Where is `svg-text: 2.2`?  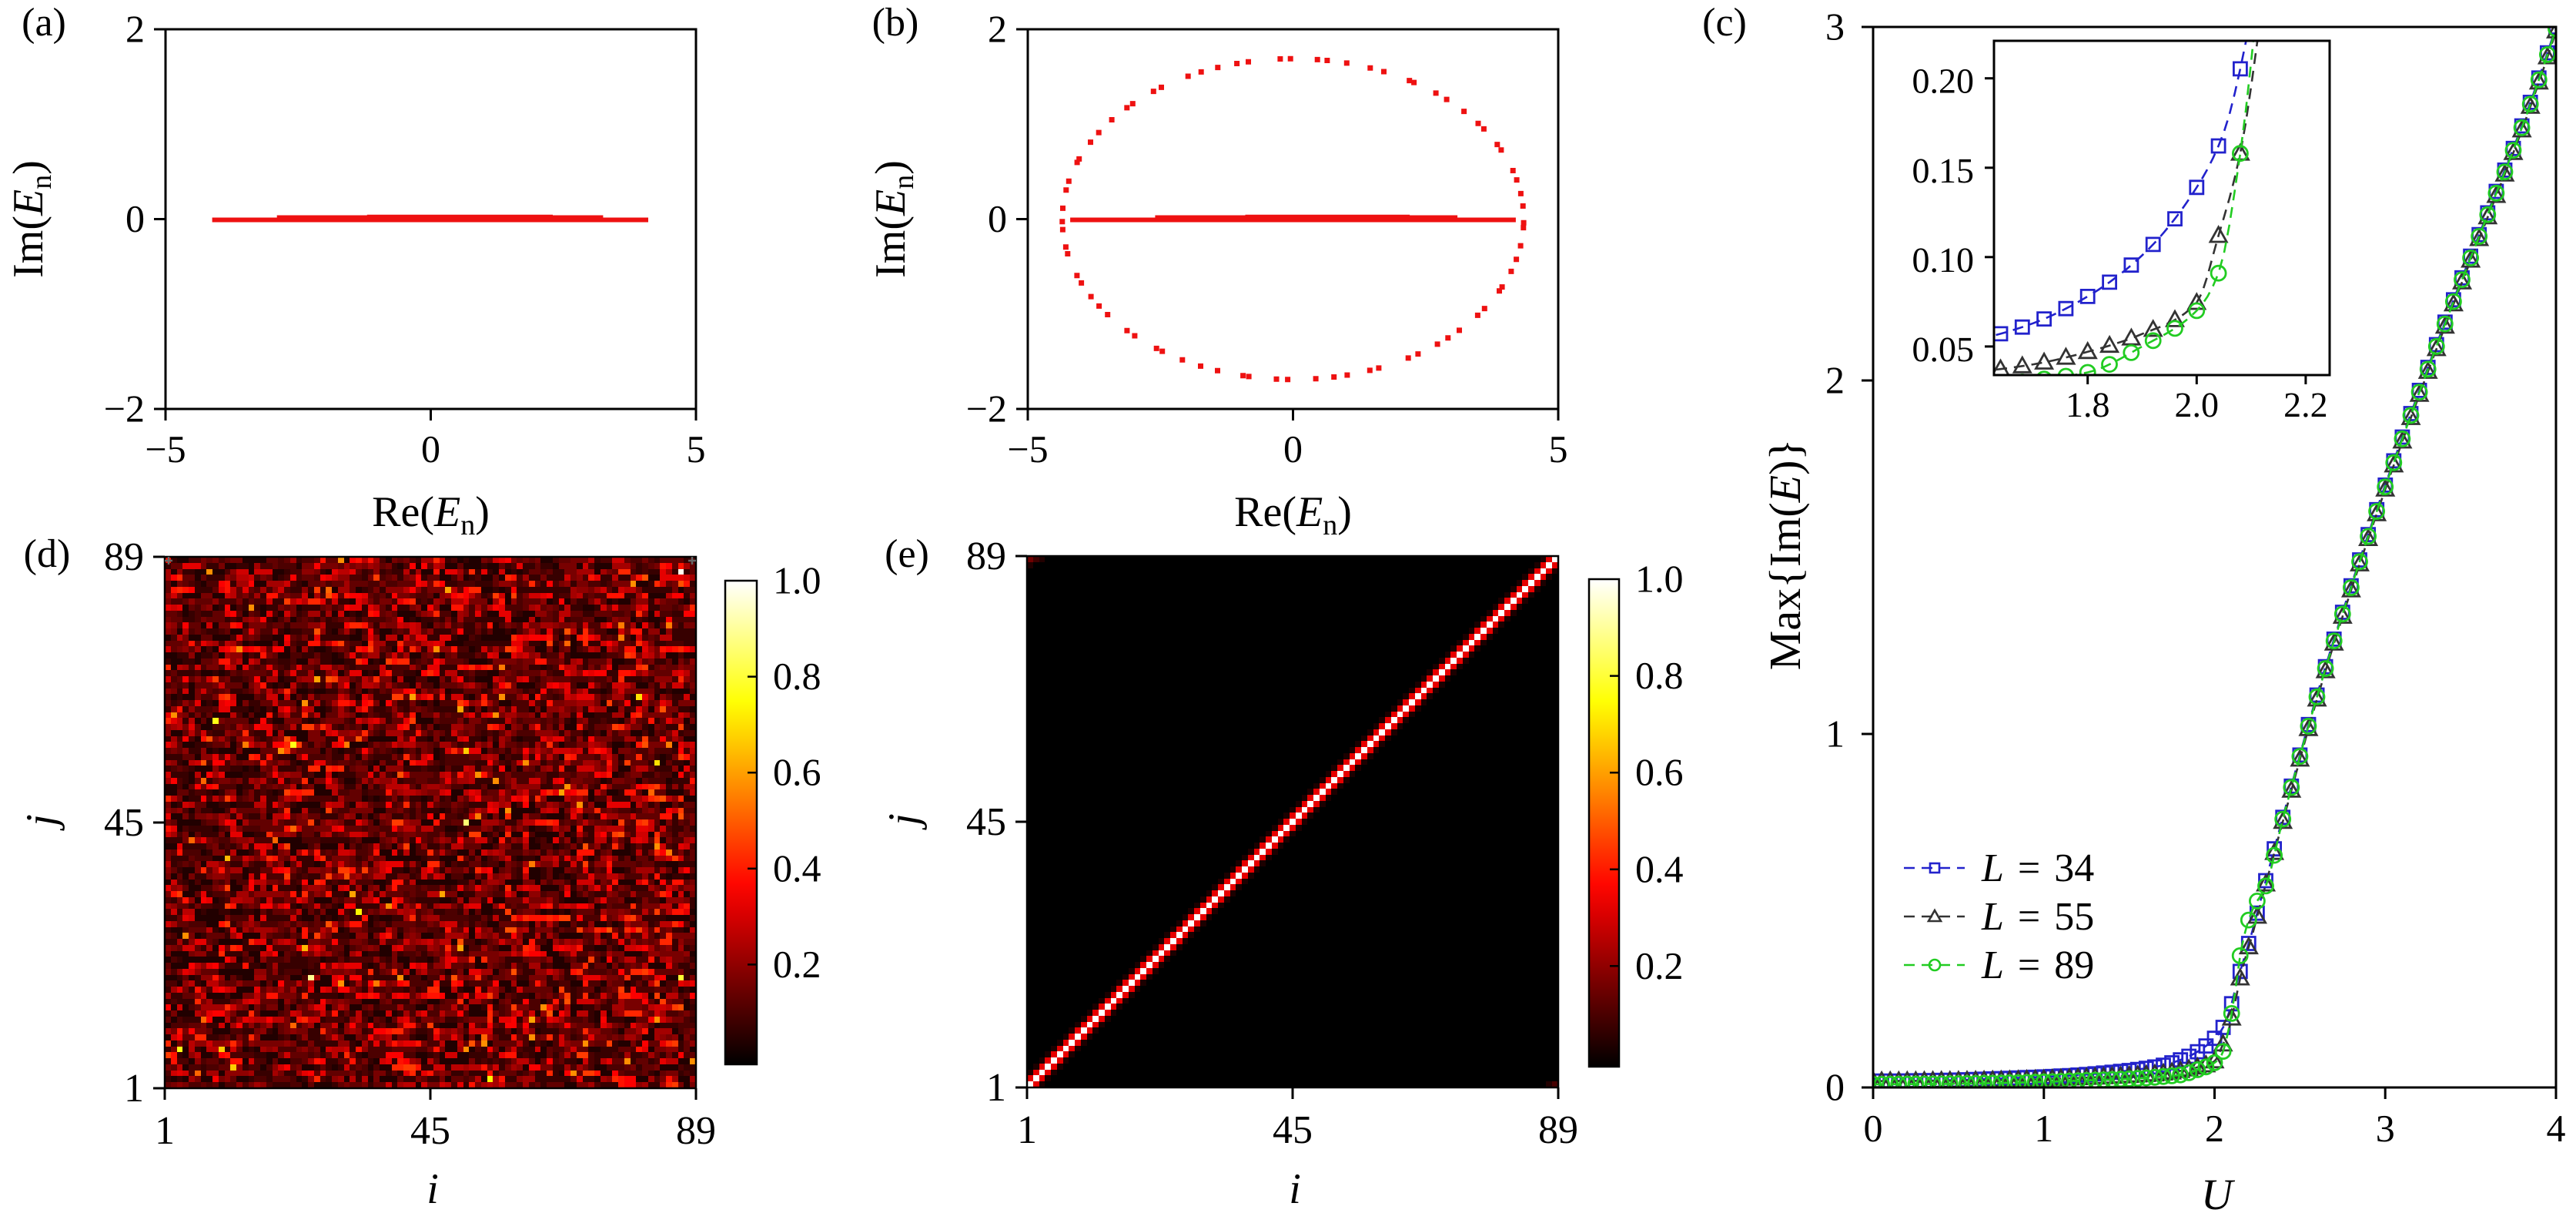
svg-text: 2.2 is located at coordinates (2305, 404).